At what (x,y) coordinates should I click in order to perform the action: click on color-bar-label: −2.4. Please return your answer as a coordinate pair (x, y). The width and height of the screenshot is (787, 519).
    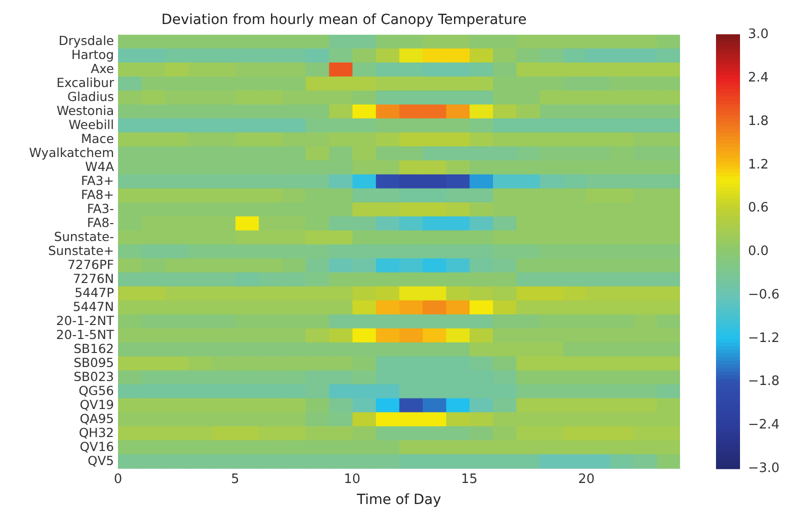
    Looking at the image, I should click on (764, 425).